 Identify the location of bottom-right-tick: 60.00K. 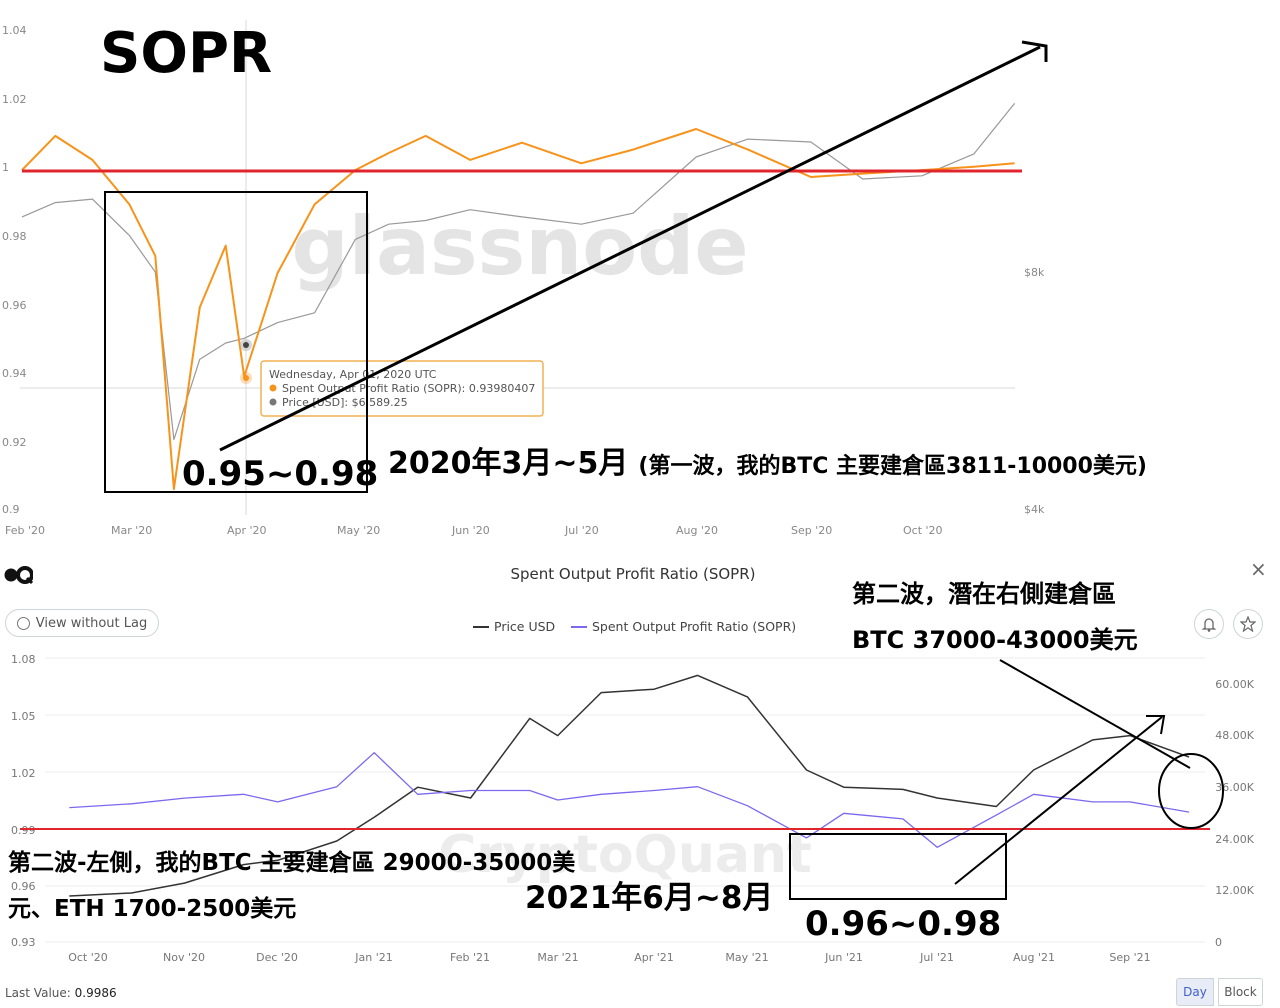
(1234, 684).